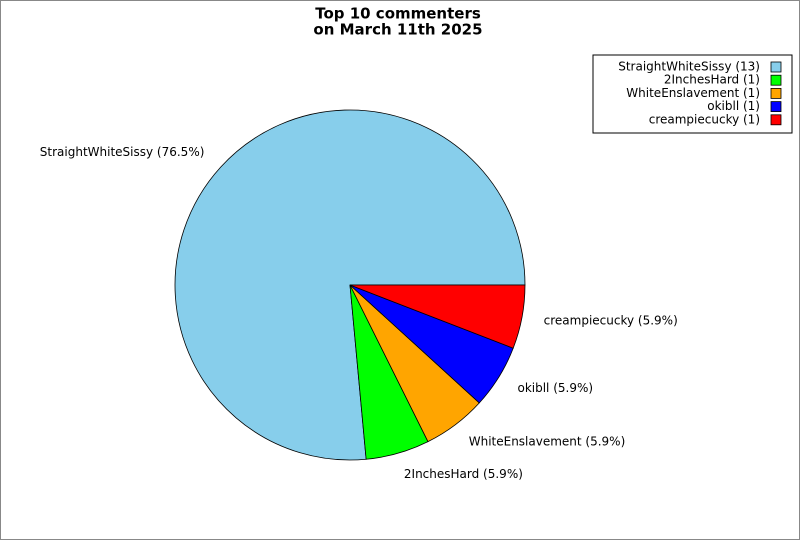 The width and height of the screenshot is (800, 540). What do you see at coordinates (122, 152) in the screenshot?
I see `slice-label: StraightWhiteSissy (76.5%)` at bounding box center [122, 152].